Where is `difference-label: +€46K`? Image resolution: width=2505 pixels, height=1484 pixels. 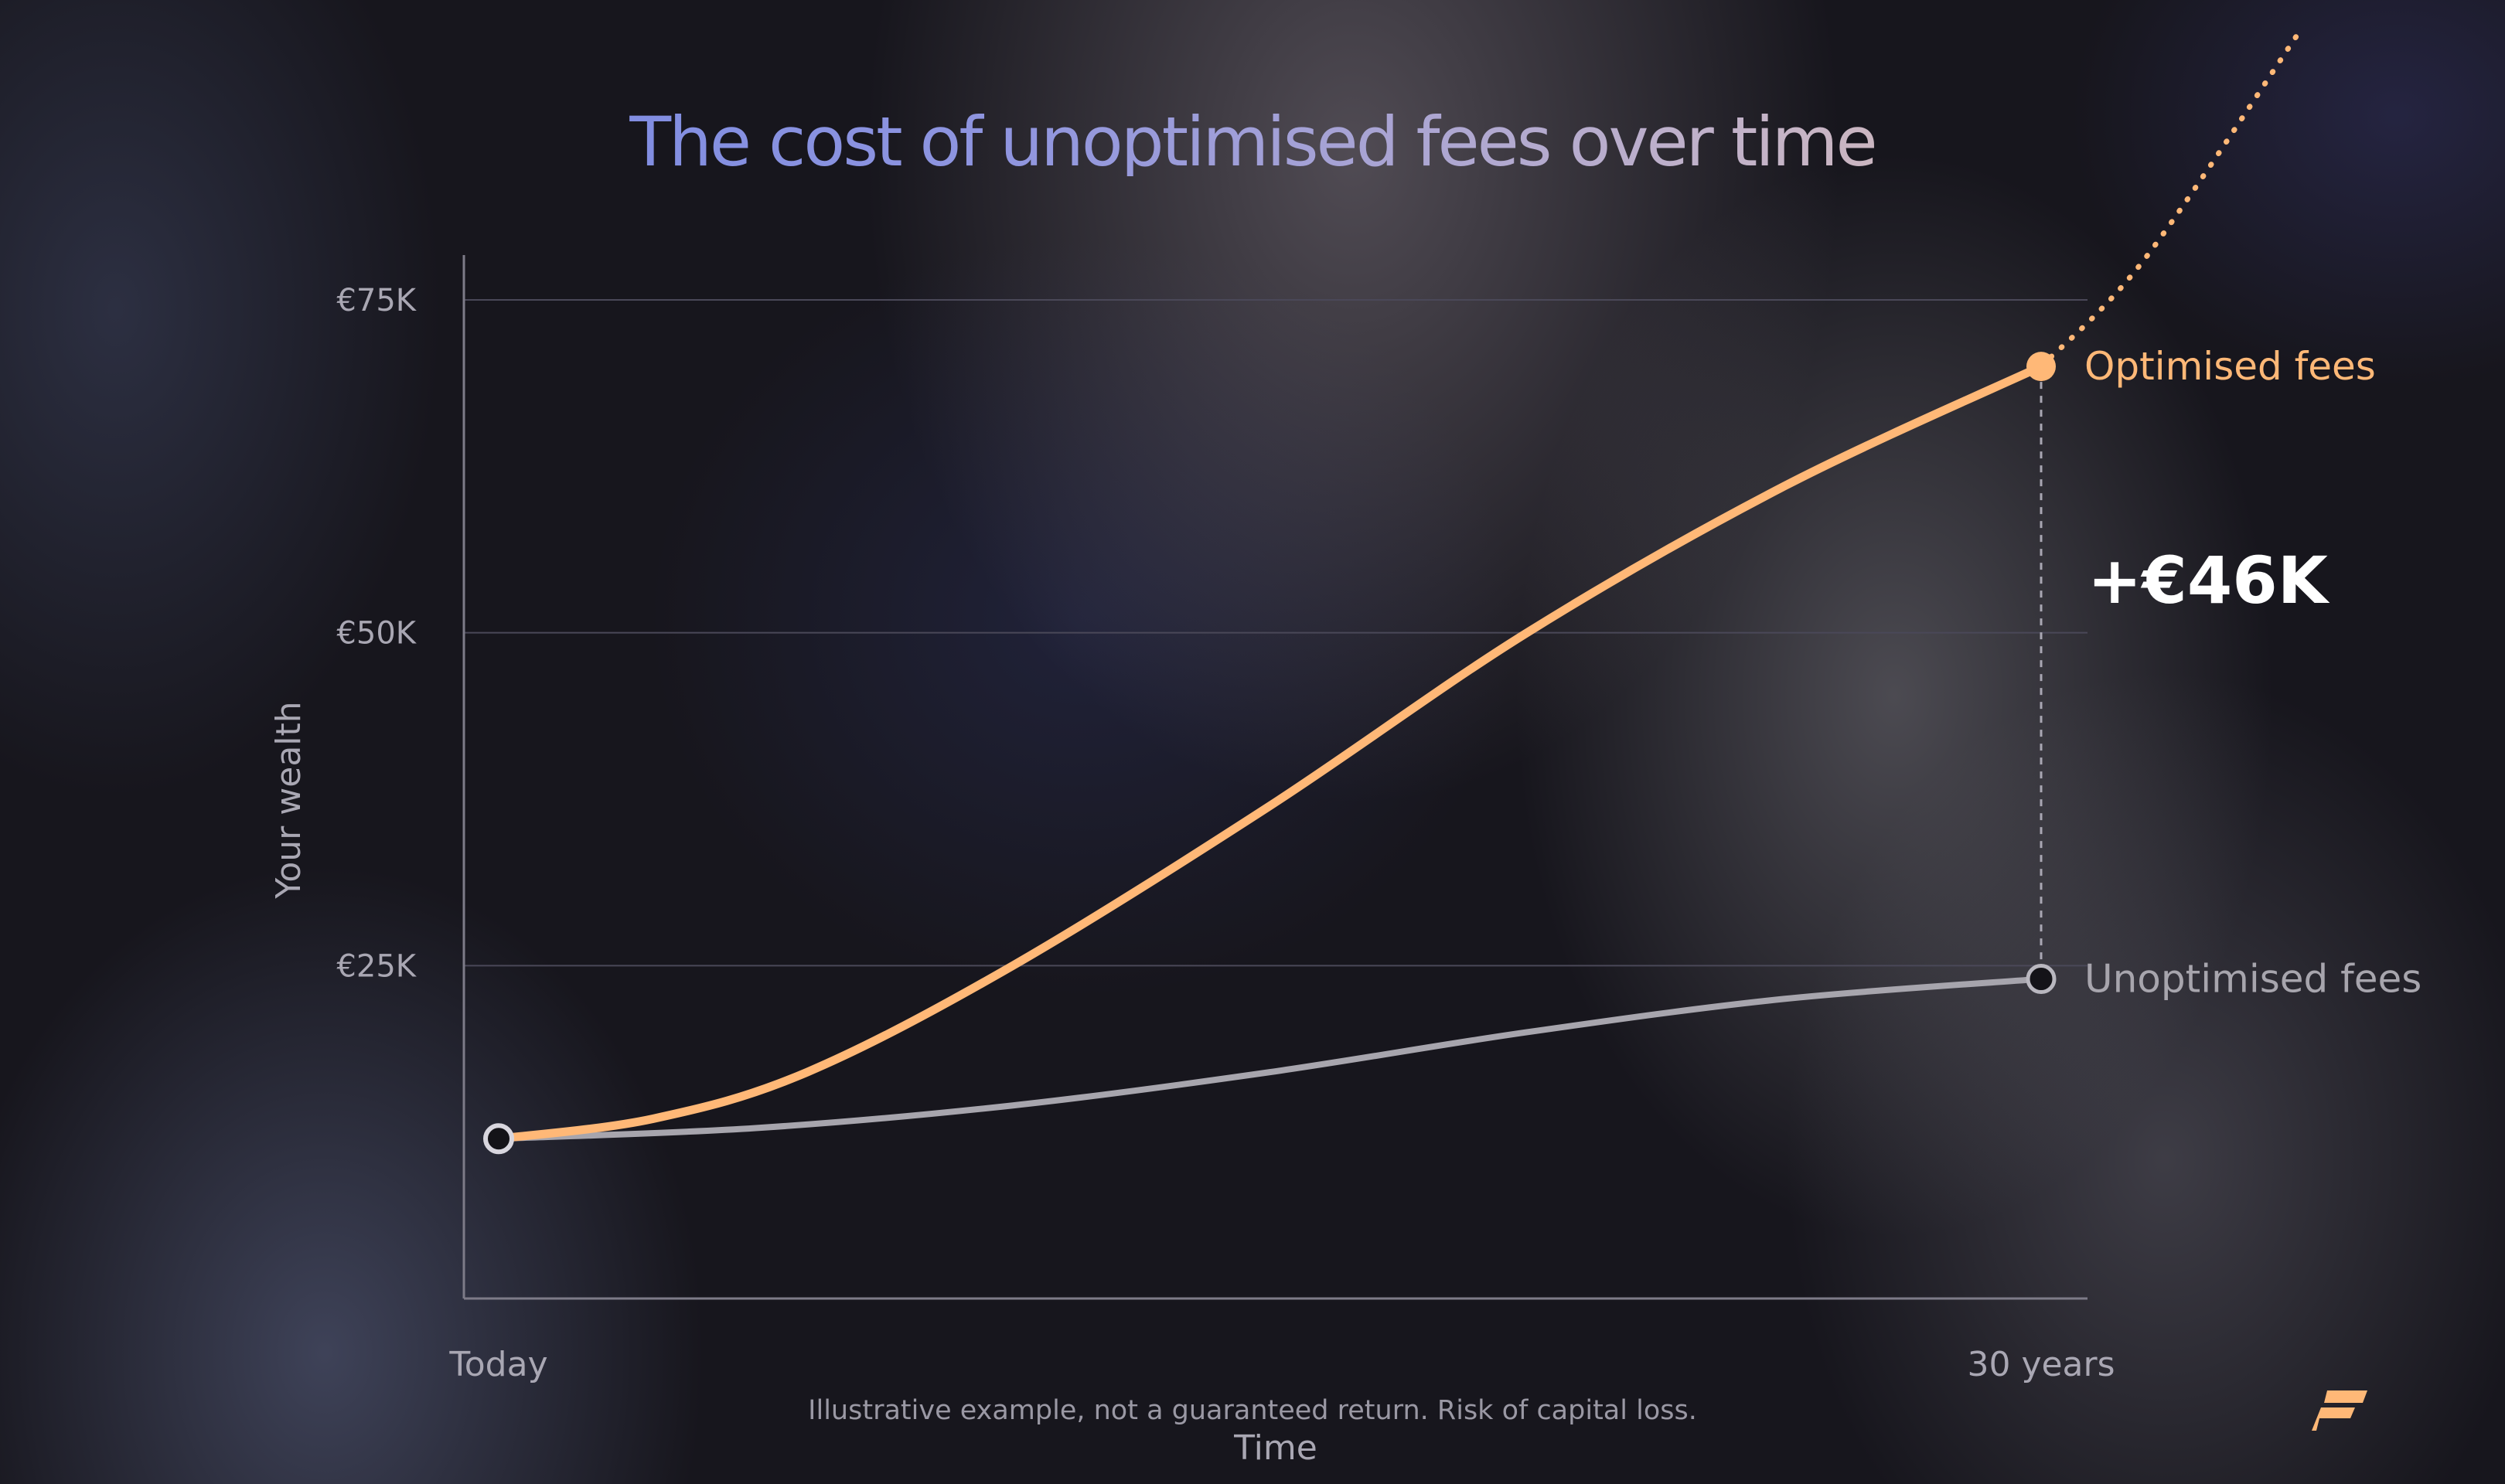 difference-label: +€46K is located at coordinates (2209, 580).